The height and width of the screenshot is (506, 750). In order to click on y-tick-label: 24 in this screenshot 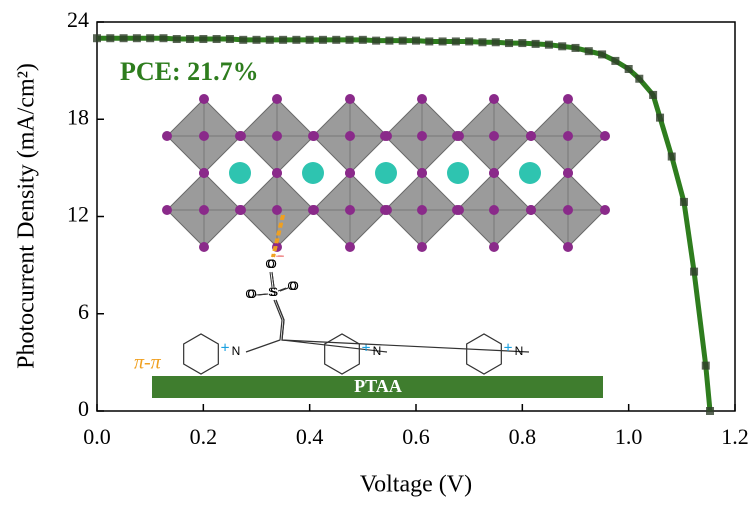, I will do `click(78, 19)`.